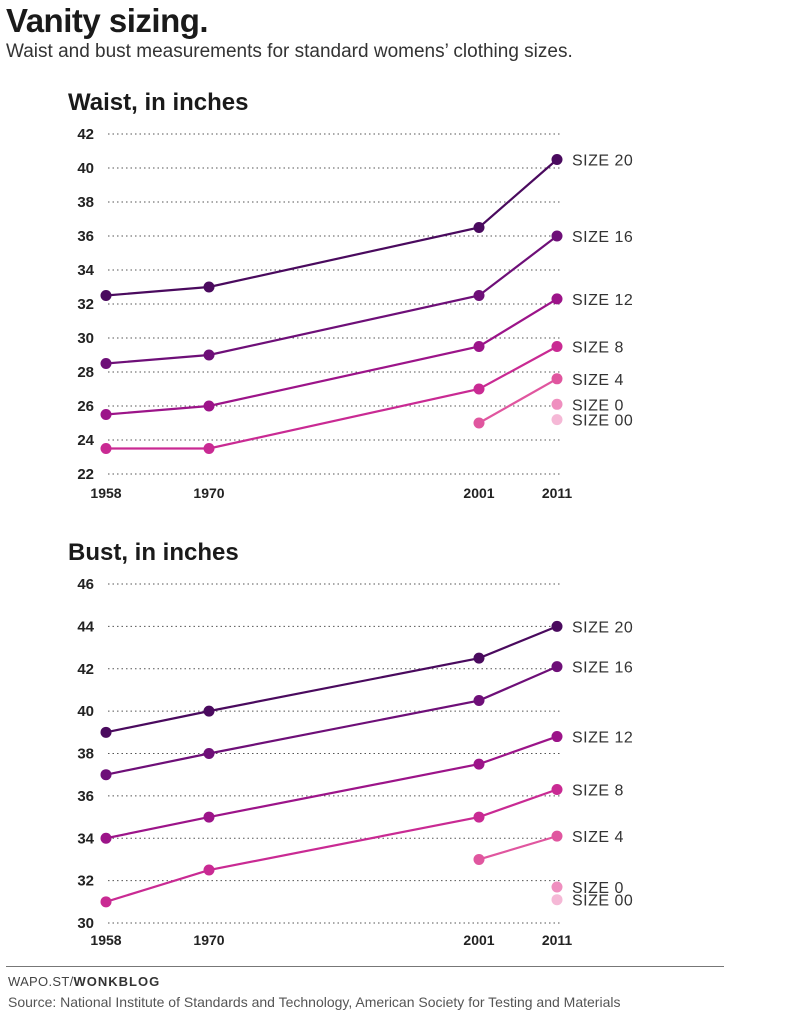 This screenshot has height=1024, width=791. I want to click on waist-series-size-0: SIZE 0, so click(587, 405).